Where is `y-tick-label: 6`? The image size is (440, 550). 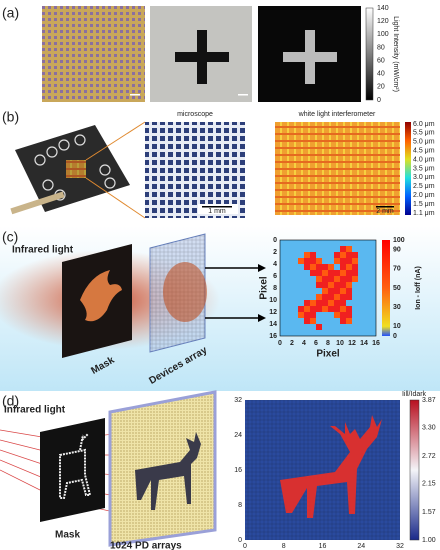 y-tick-label: 6 is located at coordinates (275, 276).